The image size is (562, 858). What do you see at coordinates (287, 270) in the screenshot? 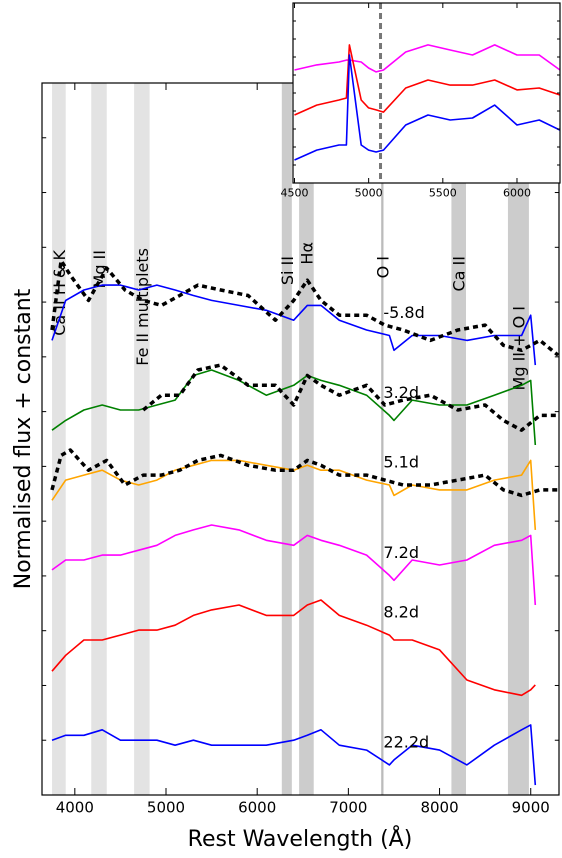
I see `band-label: Si II` at bounding box center [287, 270].